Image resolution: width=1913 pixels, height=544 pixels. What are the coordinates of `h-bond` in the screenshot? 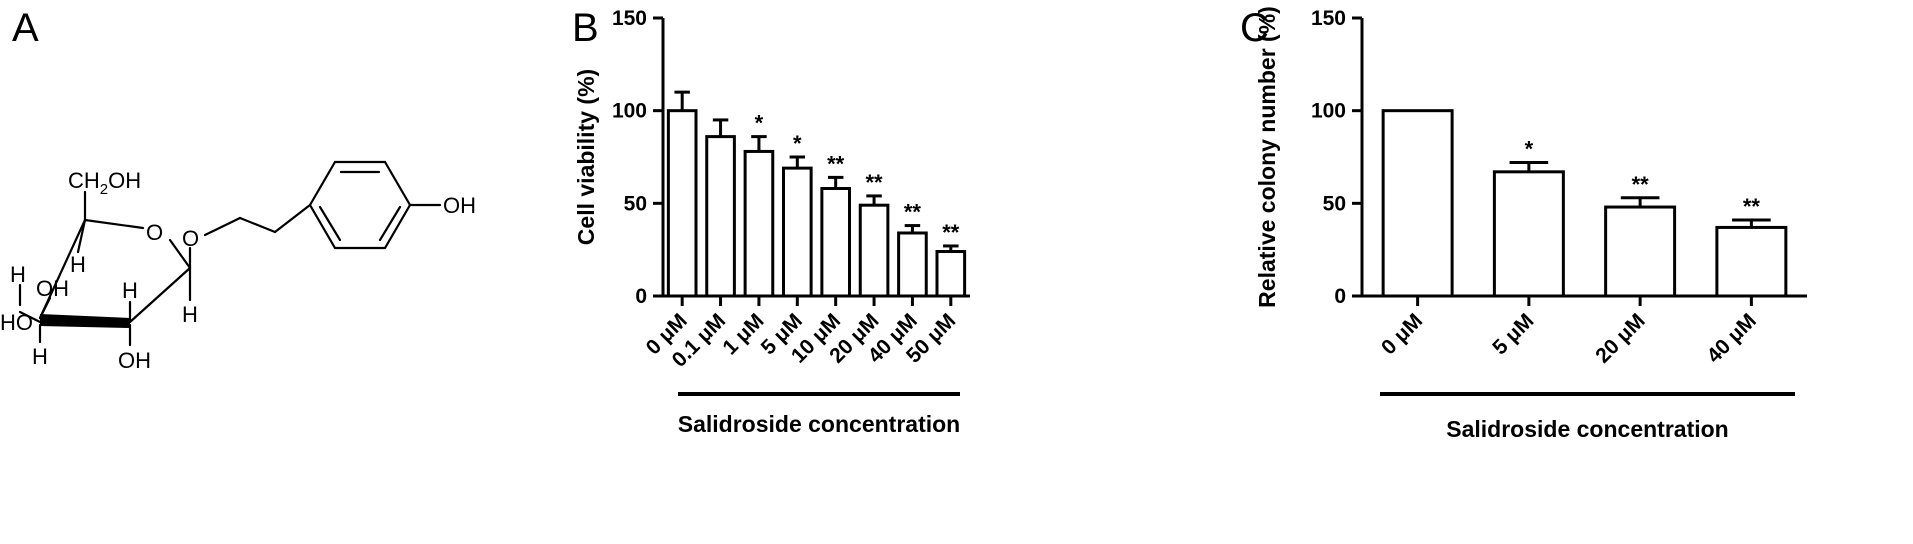 It's located at (81, 236).